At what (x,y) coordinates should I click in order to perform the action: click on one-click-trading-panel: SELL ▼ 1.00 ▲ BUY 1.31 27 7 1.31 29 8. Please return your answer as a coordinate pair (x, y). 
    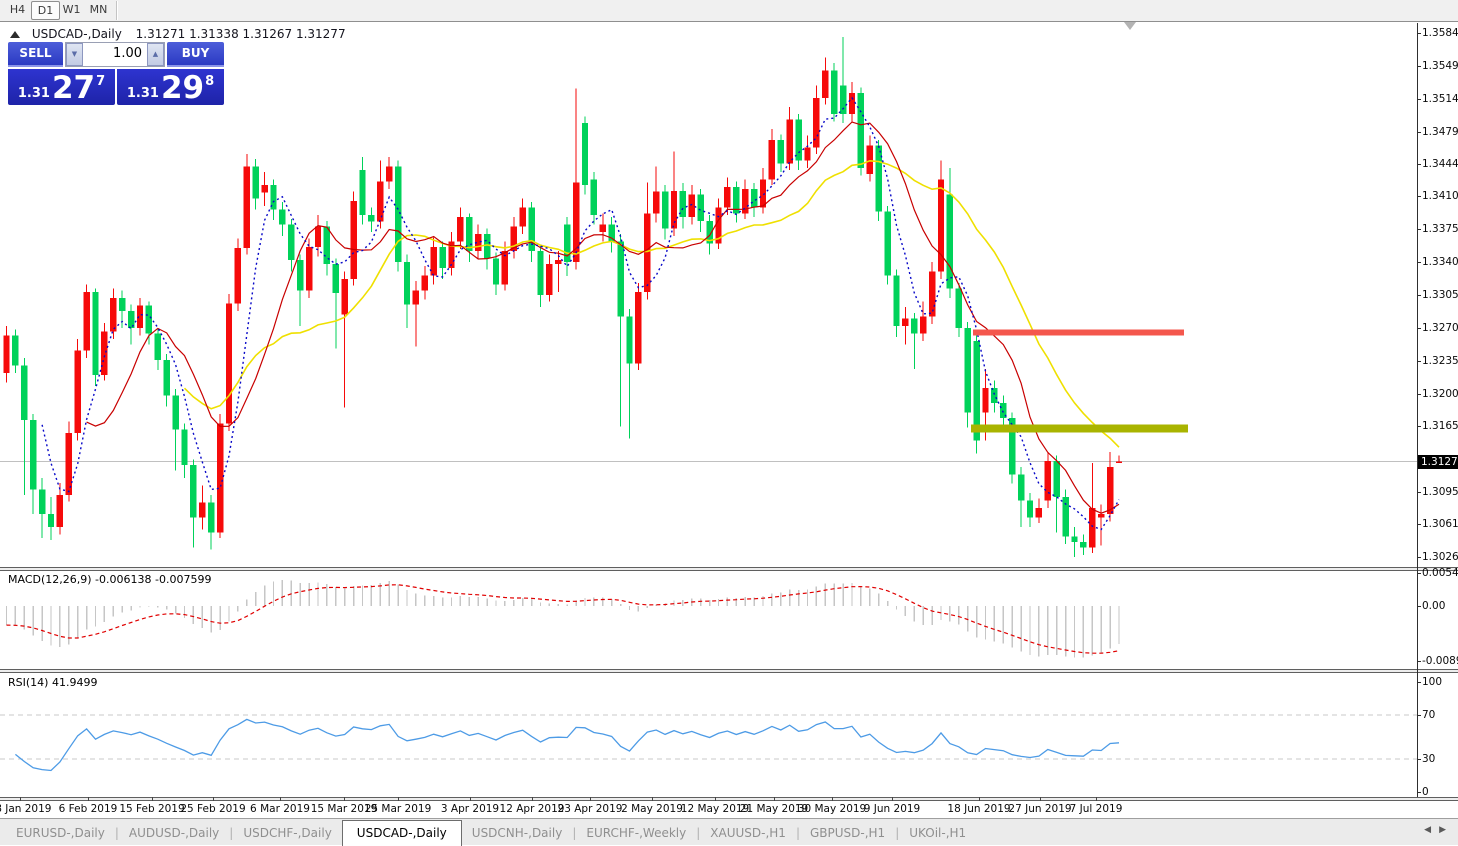
    Looking at the image, I should click on (116, 73).